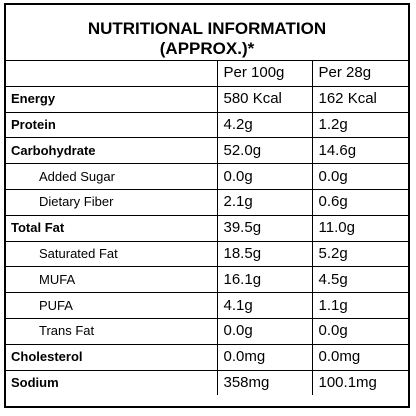  Describe the element at coordinates (359, 280) in the screenshot. I see `cell-value: 4.5g` at that location.